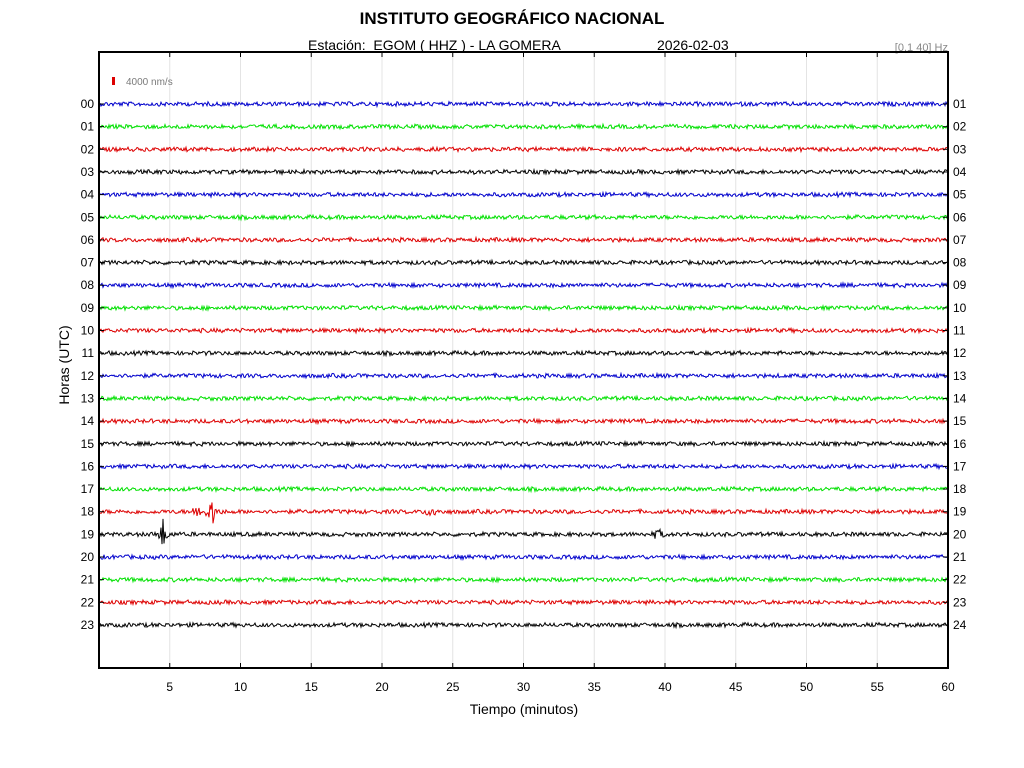  What do you see at coordinates (960, 127) in the screenshot?
I see `hour-label-right: 02` at bounding box center [960, 127].